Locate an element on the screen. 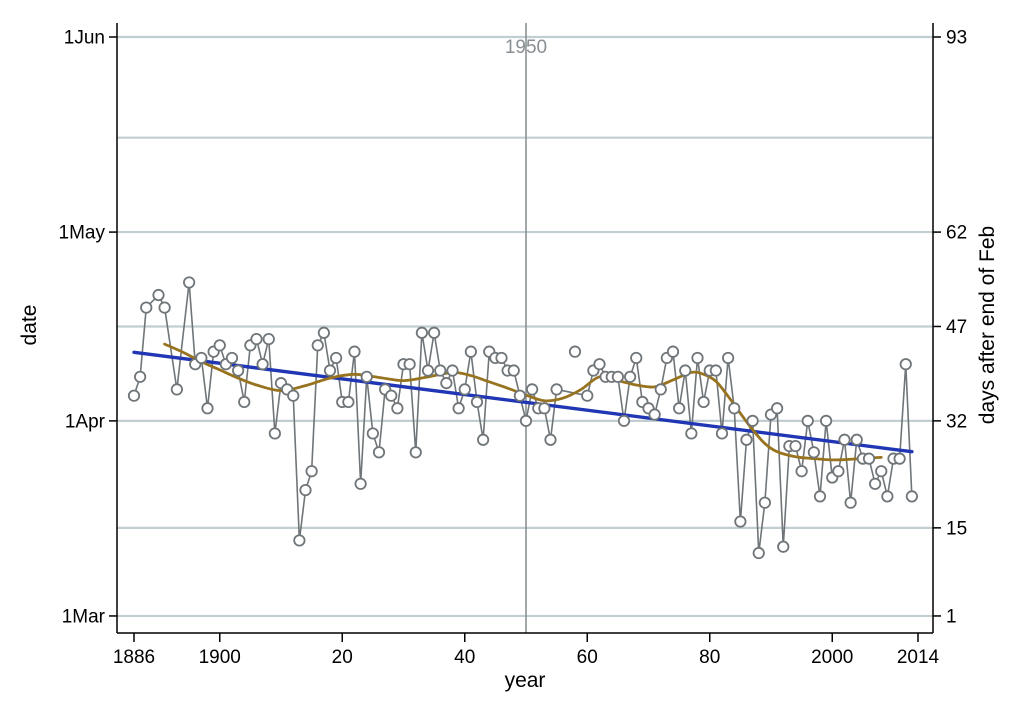  x-tick-label: 80 is located at coordinates (709, 657).